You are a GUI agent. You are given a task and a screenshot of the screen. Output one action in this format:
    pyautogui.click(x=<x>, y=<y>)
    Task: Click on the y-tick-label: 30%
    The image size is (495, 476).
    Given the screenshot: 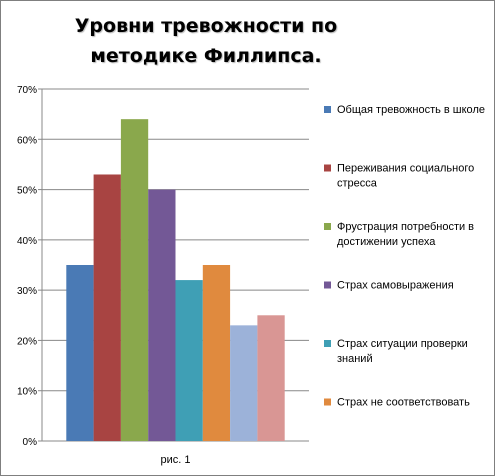 What is the action you would take?
    pyautogui.click(x=27, y=291)
    